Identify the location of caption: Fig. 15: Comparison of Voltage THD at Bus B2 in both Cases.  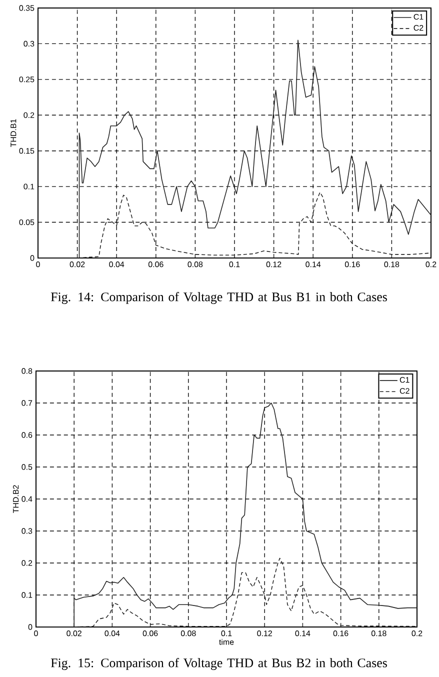
(218, 664).